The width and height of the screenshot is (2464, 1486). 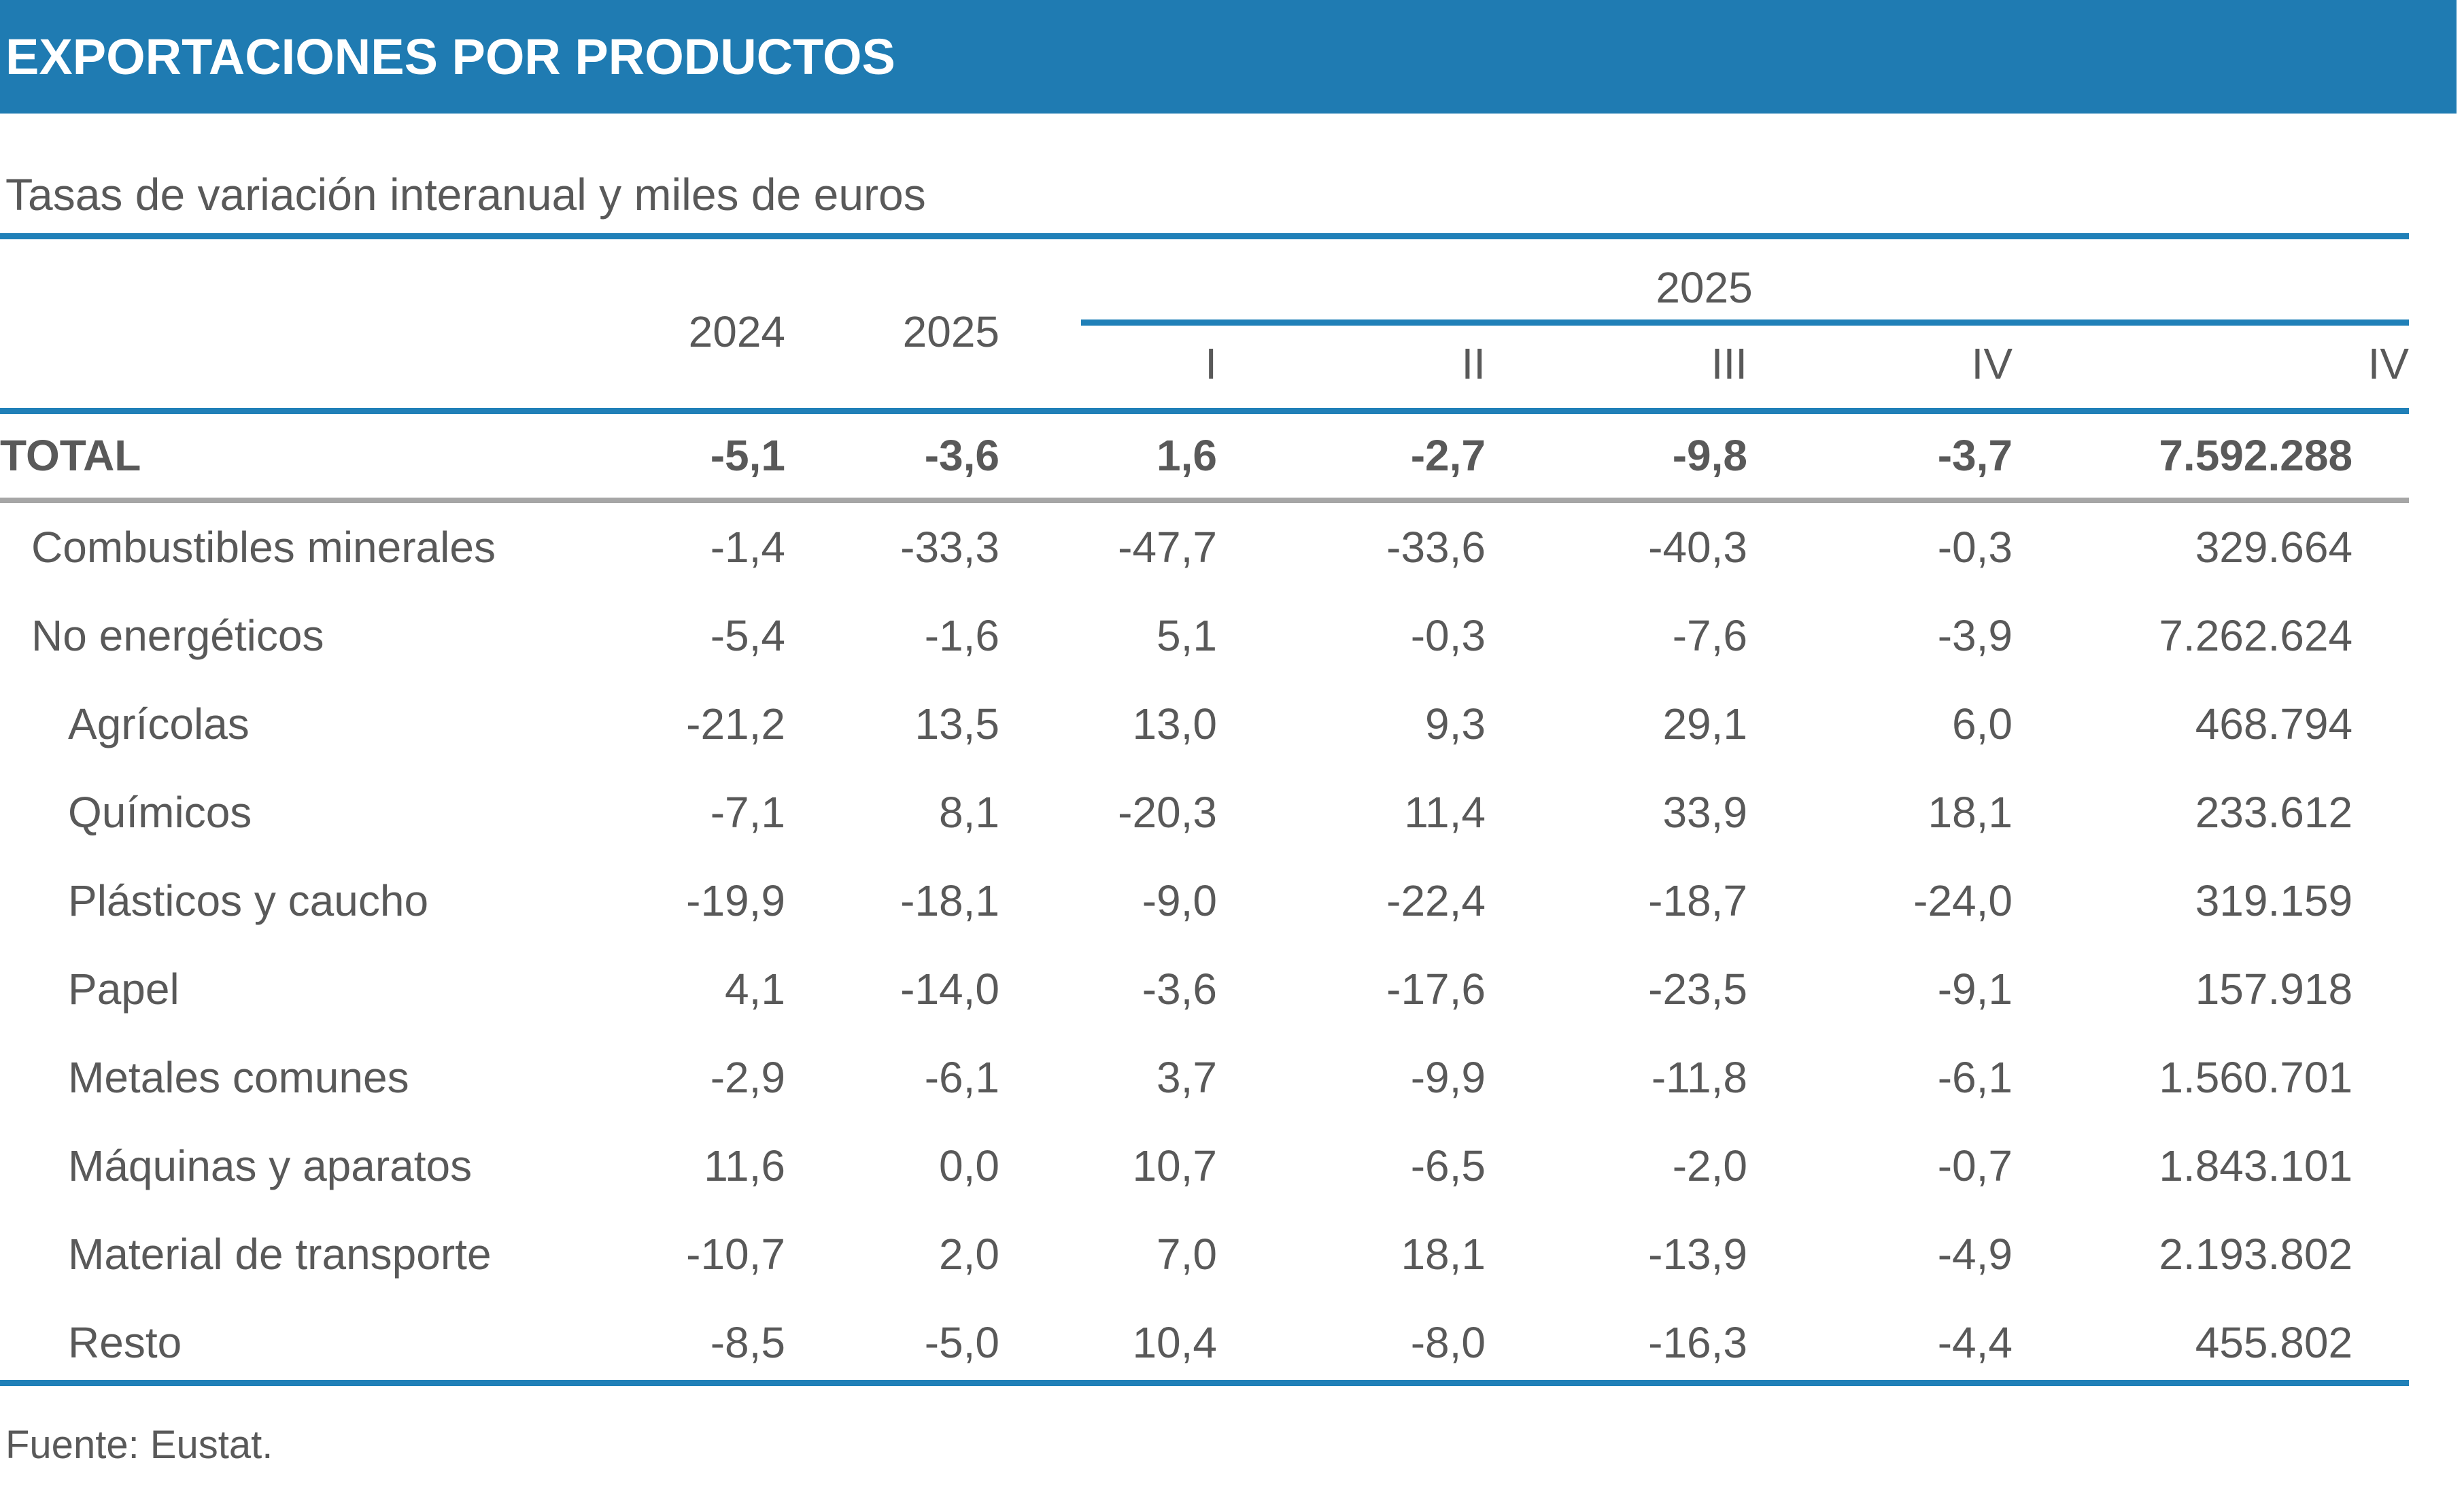 I want to click on cell-q2: -0,3, so click(x=1448, y=635).